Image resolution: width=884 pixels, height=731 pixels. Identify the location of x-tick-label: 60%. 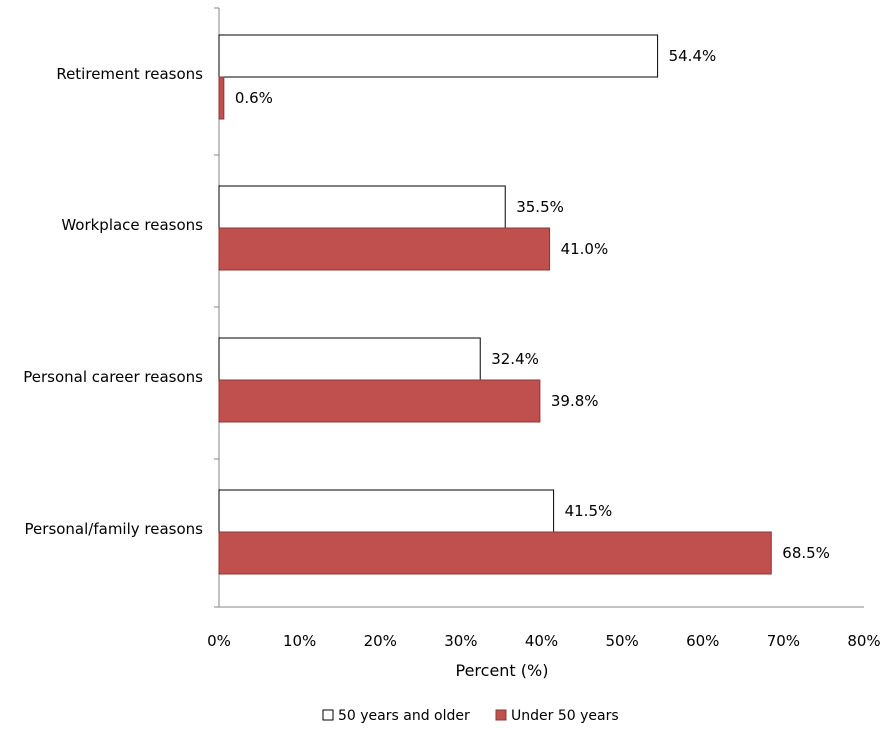
(702, 641).